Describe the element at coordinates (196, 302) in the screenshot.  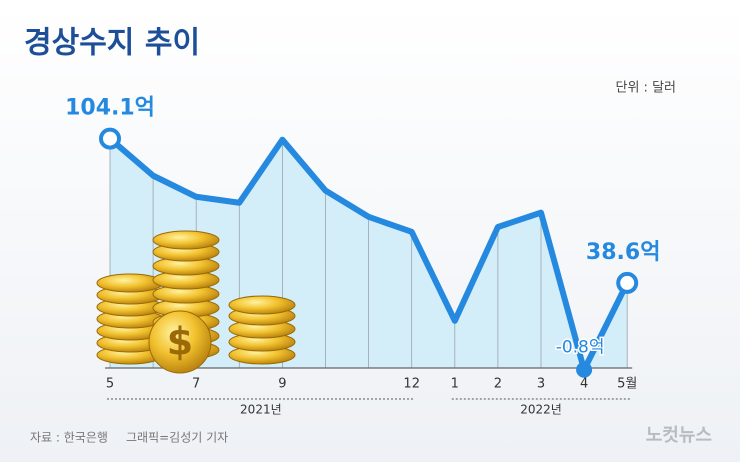
I see `coins: $` at that location.